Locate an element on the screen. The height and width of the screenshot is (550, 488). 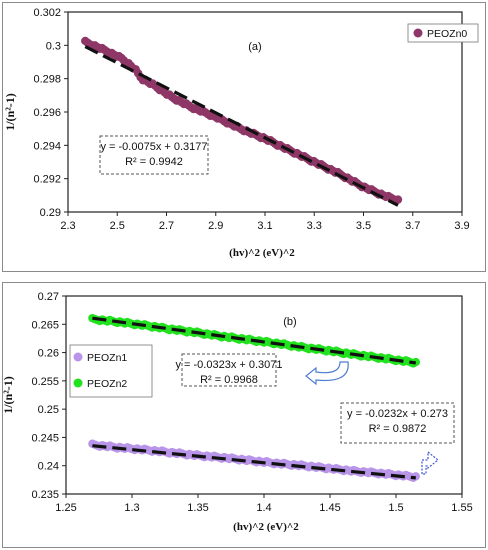
panel-label: (a) is located at coordinates (254, 47).